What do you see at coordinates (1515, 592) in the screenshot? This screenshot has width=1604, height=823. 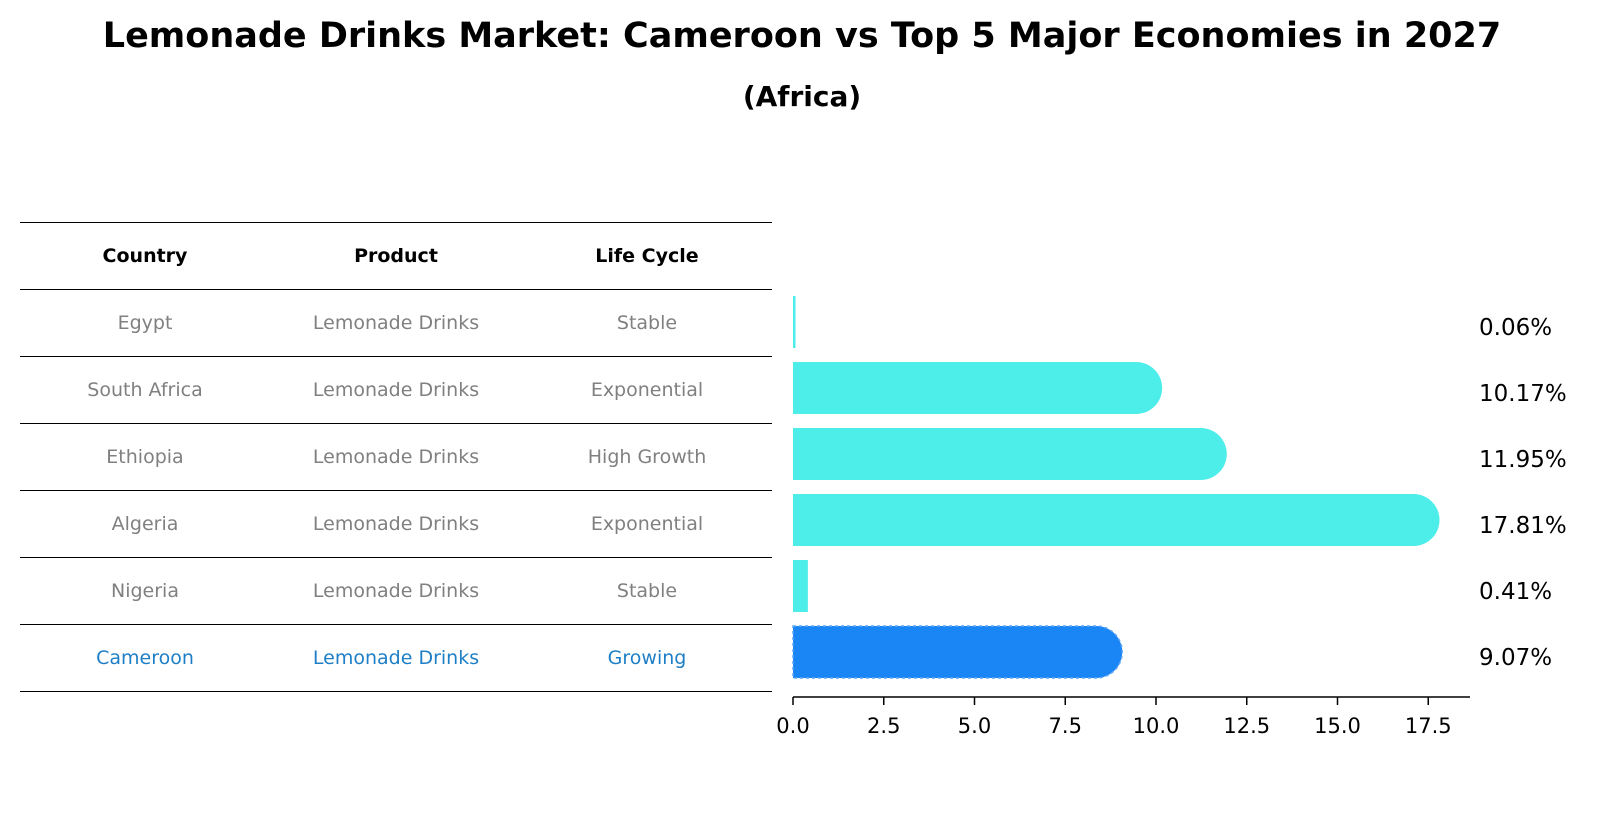 I see `value-label: 0.41%` at bounding box center [1515, 592].